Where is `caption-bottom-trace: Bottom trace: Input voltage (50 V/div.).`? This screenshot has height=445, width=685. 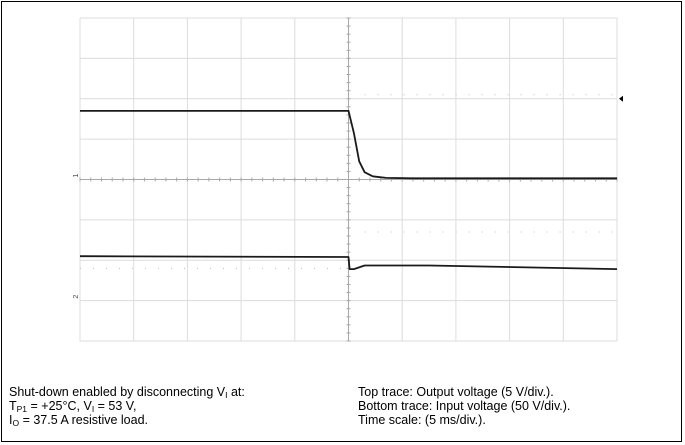
caption-bottom-trace: Bottom trace: Input voltage (50 V/div.). is located at coordinates (464, 406).